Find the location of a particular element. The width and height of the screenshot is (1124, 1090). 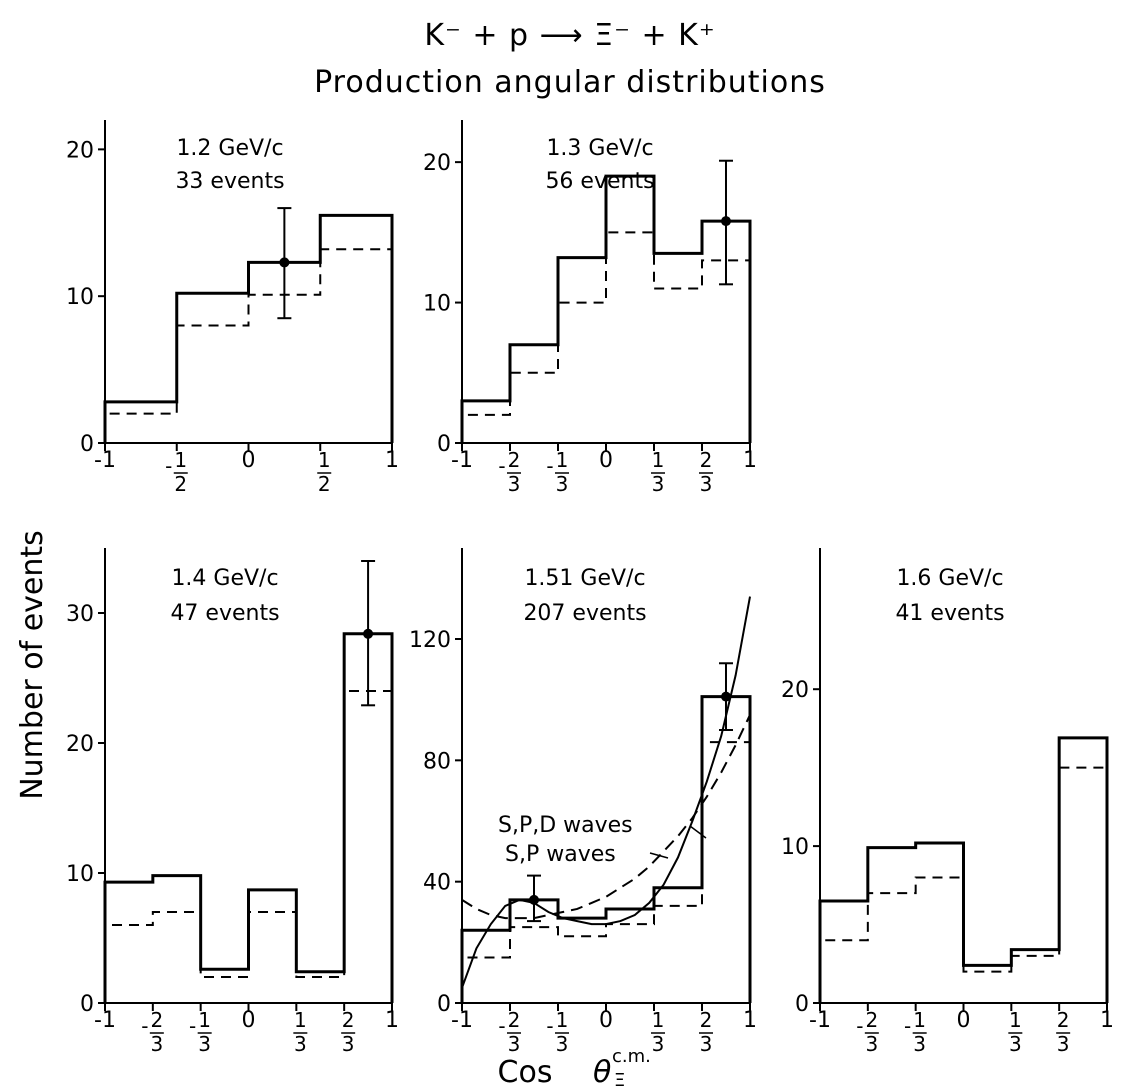

curve-label-sp-waves: S,P waves is located at coordinates (560, 854).